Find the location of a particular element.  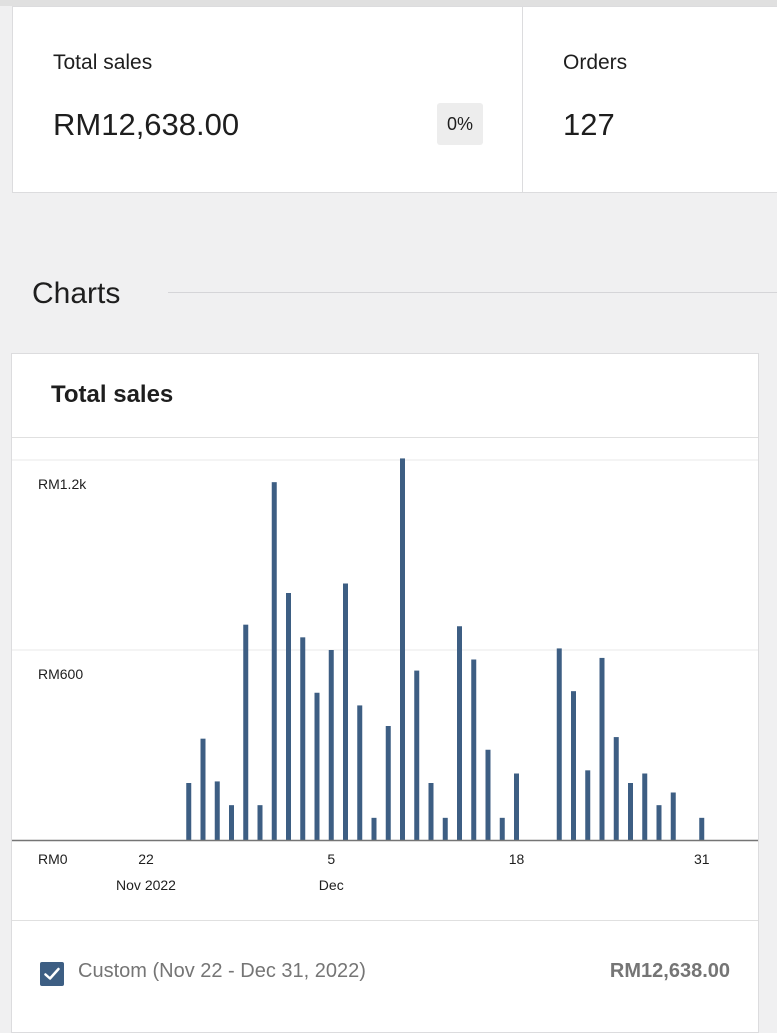

stat-orders-label: Orders is located at coordinates (595, 62).